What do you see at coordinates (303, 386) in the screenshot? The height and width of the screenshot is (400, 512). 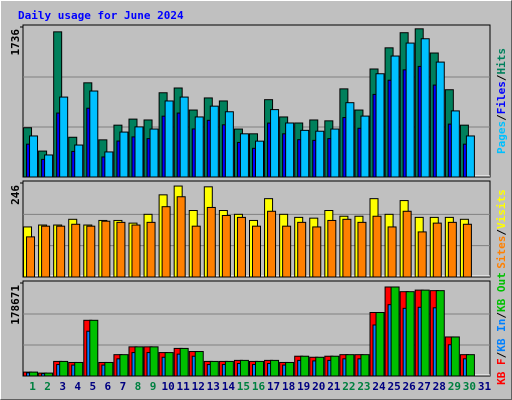 I see `x-tick-label: 19` at bounding box center [303, 386].